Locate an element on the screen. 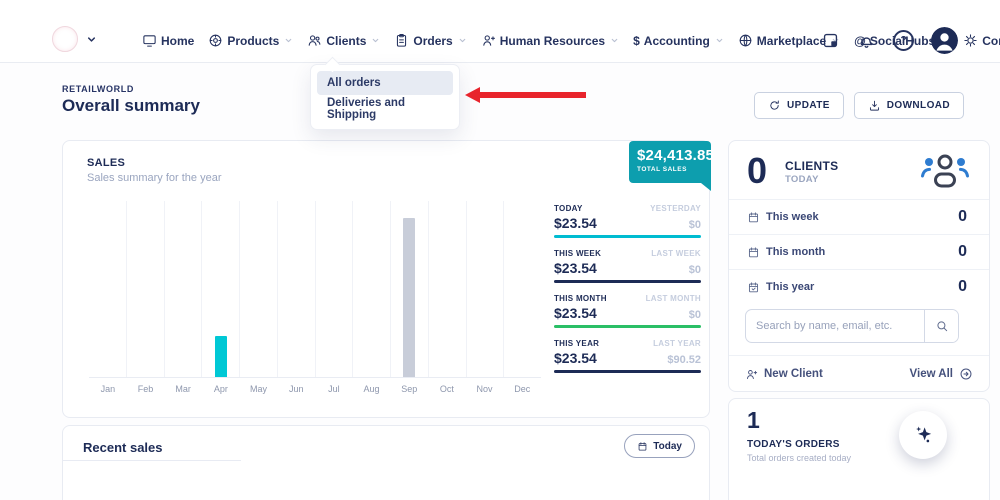 This screenshot has height=500, width=1000. topbar-row: Home Products Clients Orders is located at coordinates (500, 40).